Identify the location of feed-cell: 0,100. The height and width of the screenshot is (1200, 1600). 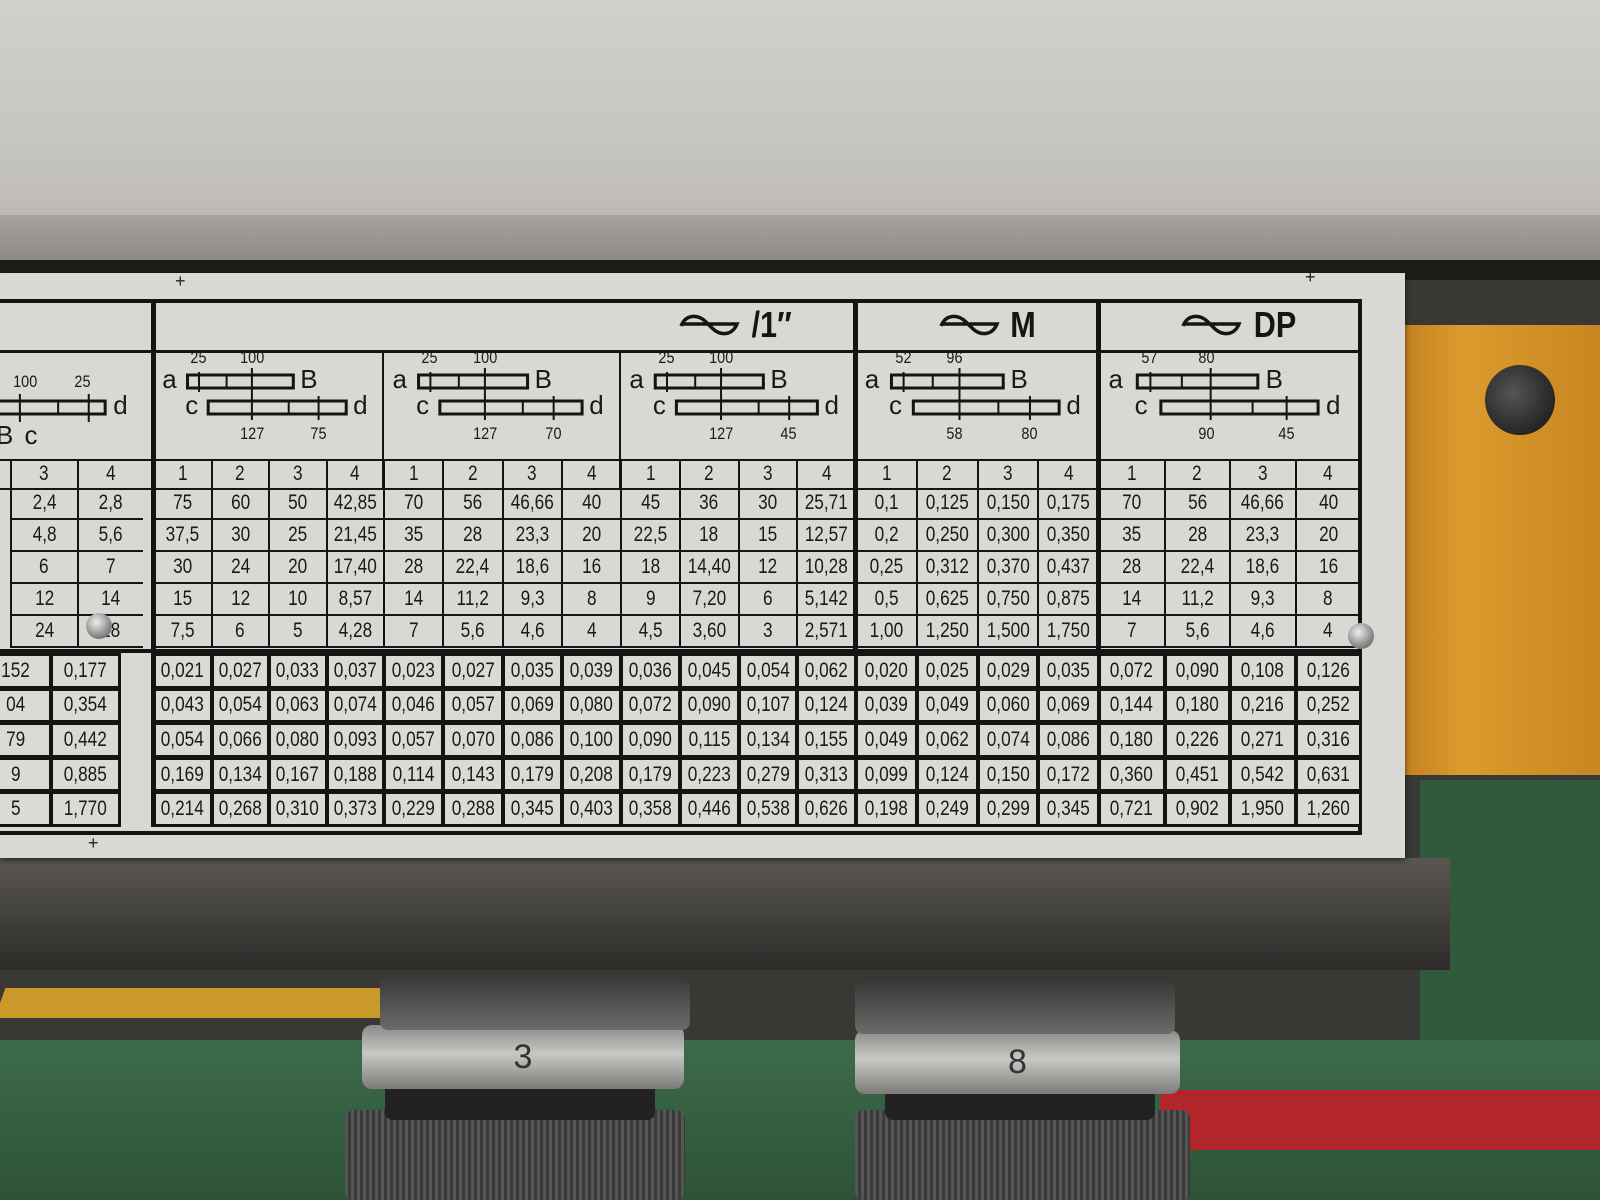
(591, 740).